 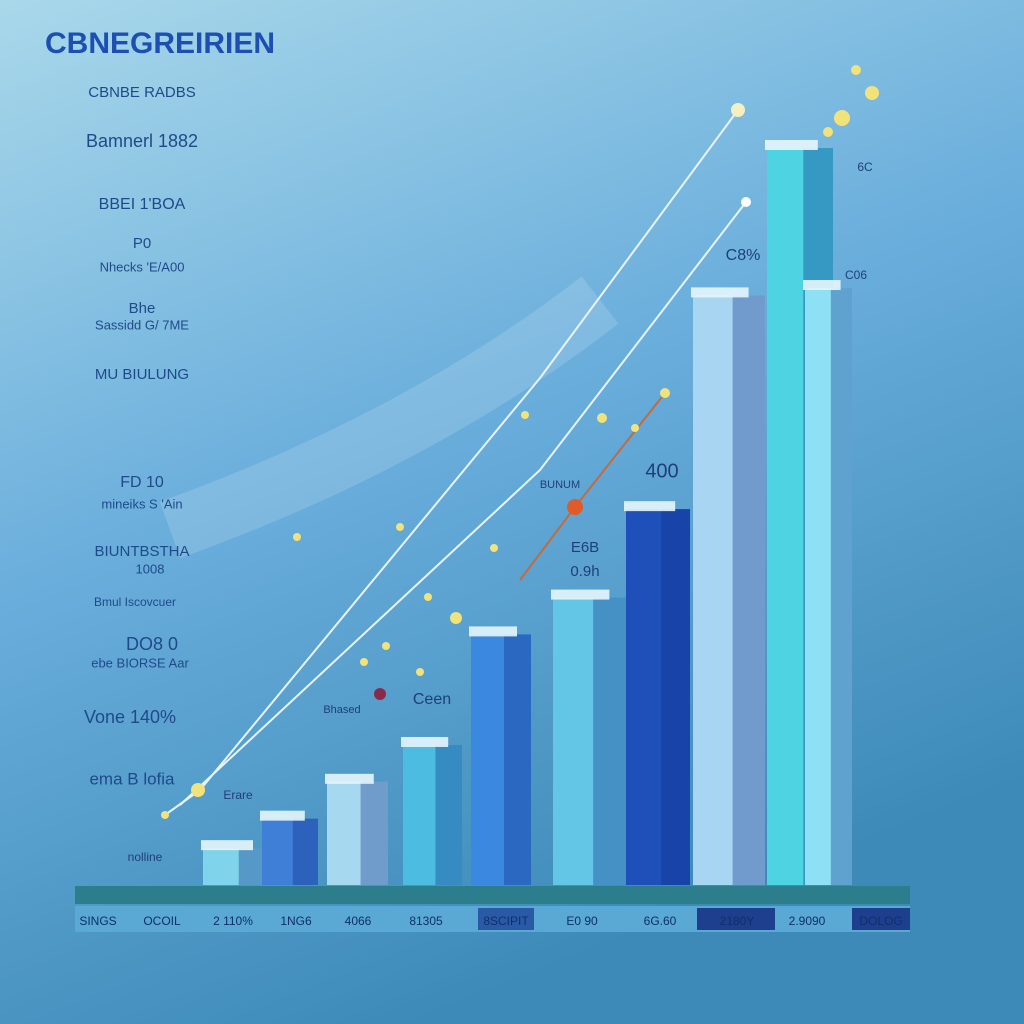 What do you see at coordinates (582, 921) in the screenshot?
I see `x-tick-label: E0 90` at bounding box center [582, 921].